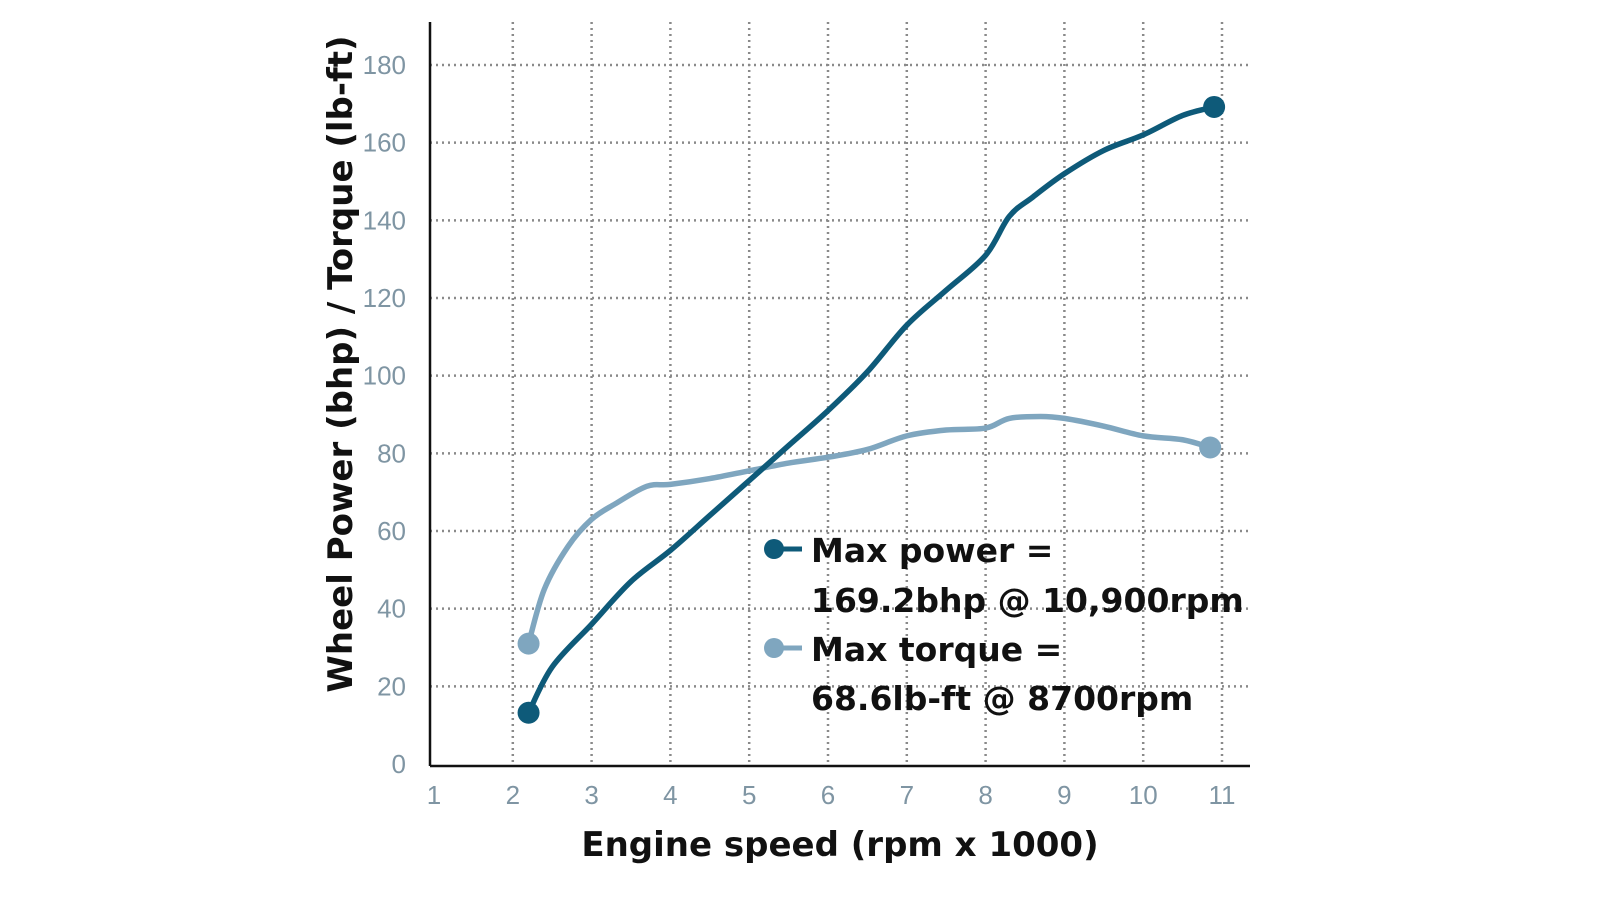 The image size is (1600, 900). I want to click on y-tick-label: 160, so click(384, 143).